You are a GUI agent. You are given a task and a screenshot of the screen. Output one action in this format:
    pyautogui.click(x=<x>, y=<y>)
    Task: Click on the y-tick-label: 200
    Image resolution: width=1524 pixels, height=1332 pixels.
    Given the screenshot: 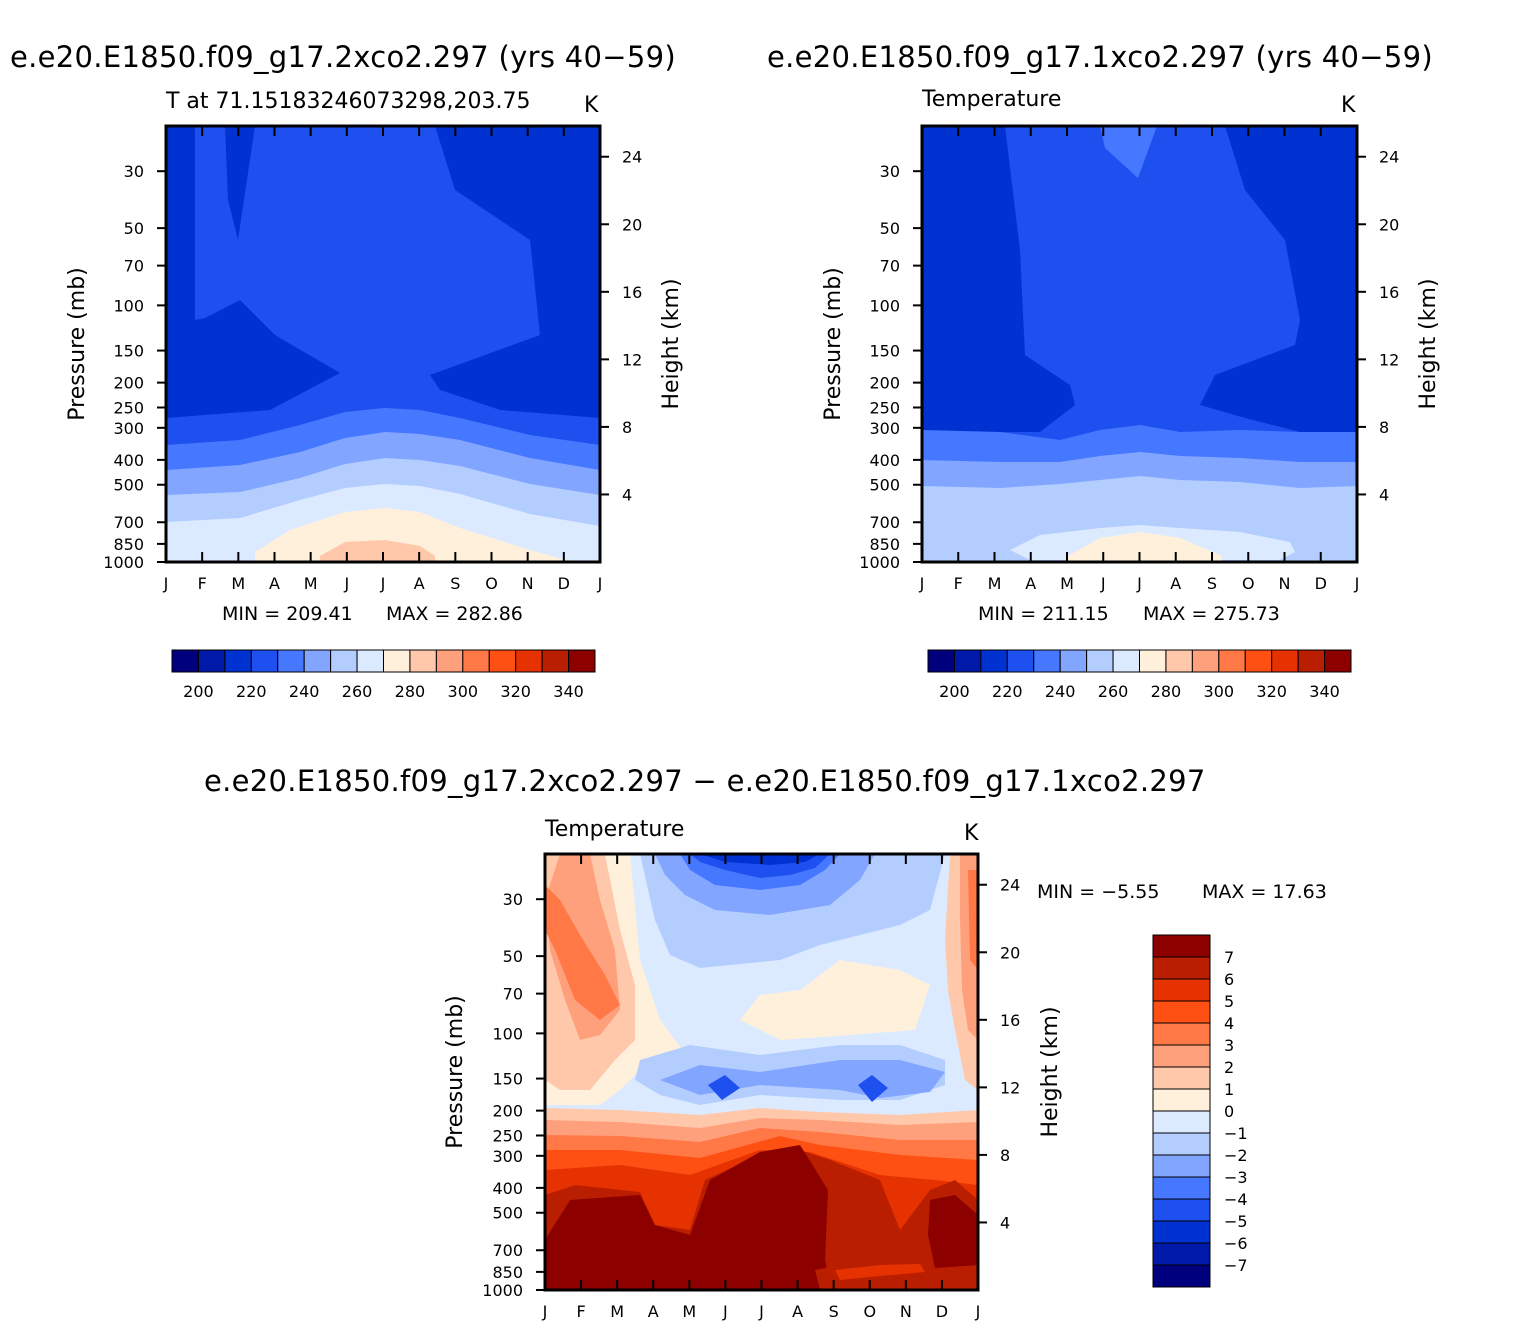 What is the action you would take?
    pyautogui.click(x=507, y=1111)
    